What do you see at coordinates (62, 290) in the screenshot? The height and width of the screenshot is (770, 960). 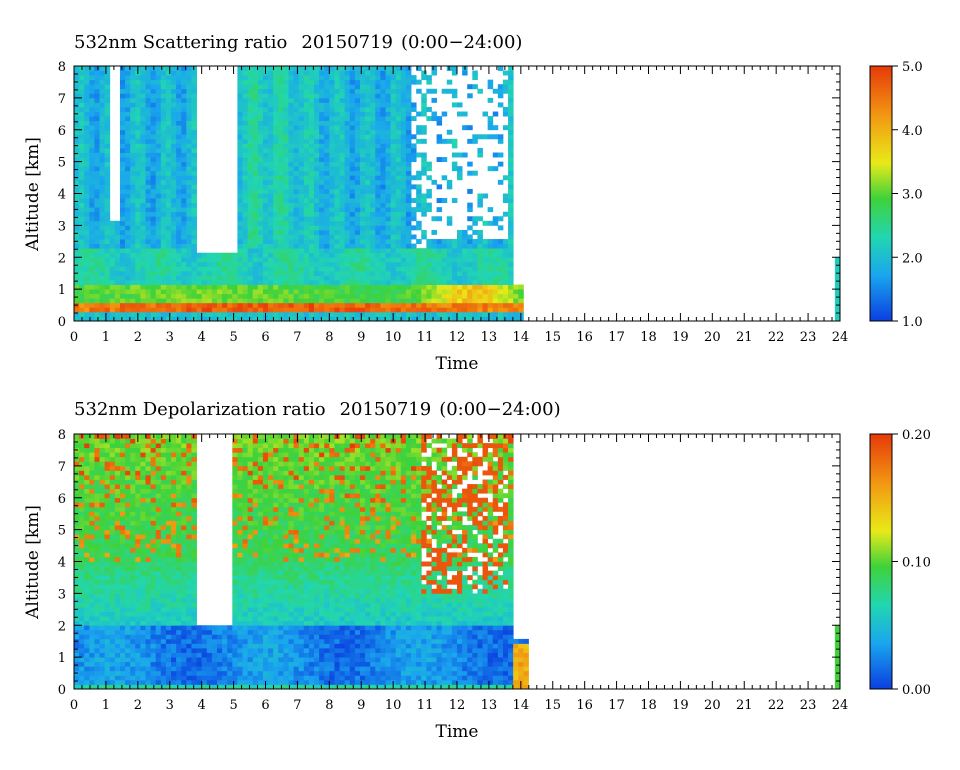 I see `y-tick-label: 1` at bounding box center [62, 290].